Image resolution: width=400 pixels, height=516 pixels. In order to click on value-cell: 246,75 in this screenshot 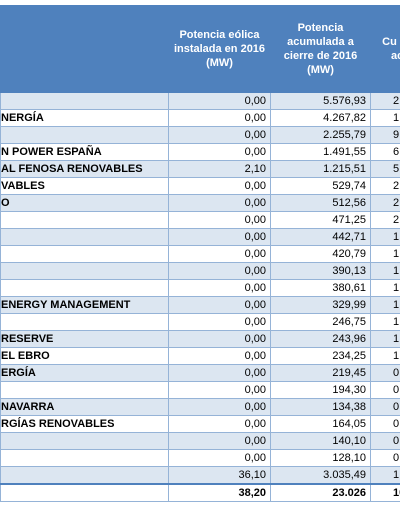, I will do `click(320, 322)`.